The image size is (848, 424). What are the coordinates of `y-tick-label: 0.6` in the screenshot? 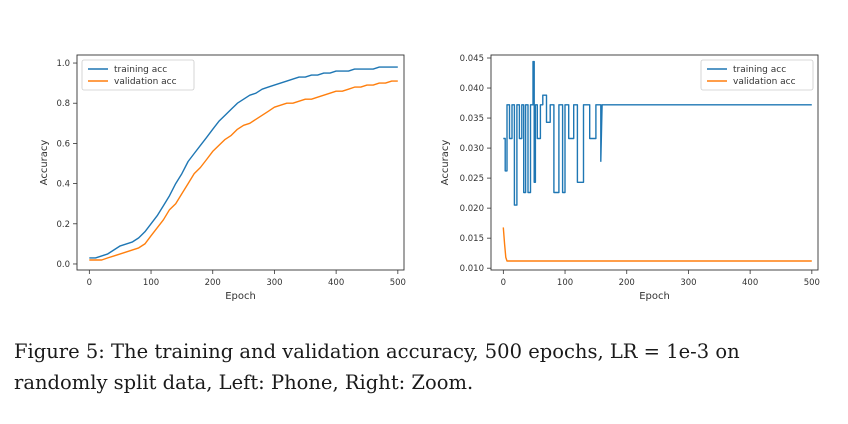 It's located at (63, 144).